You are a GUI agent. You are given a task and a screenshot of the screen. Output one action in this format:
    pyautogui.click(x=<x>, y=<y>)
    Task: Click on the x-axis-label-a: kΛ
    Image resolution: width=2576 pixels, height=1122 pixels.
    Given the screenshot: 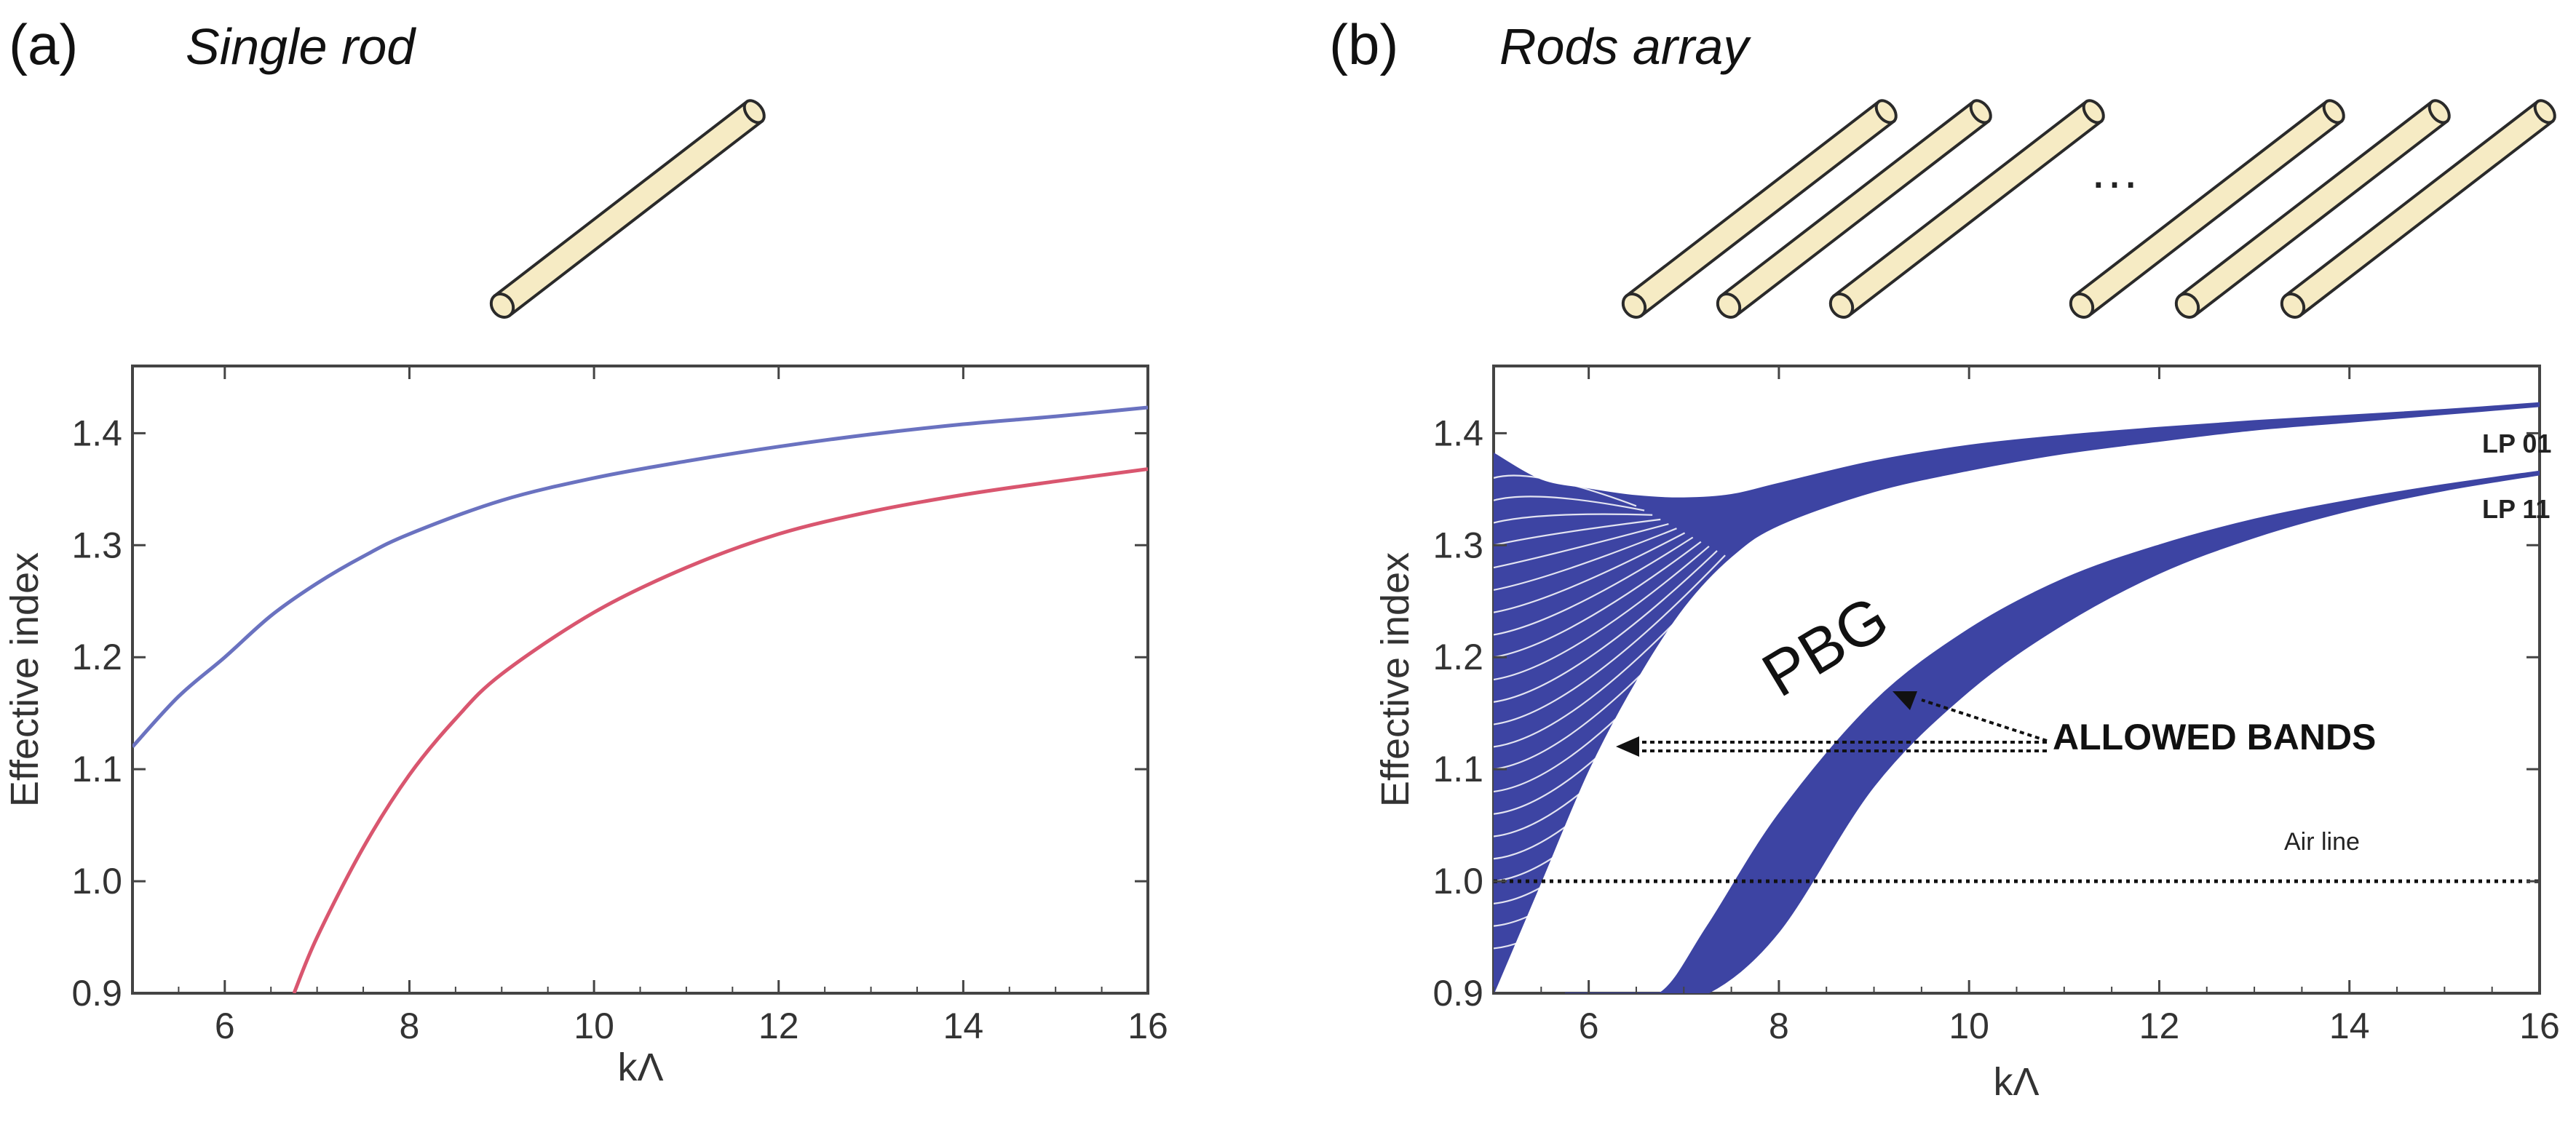 What is the action you would take?
    pyautogui.click(x=640, y=1067)
    